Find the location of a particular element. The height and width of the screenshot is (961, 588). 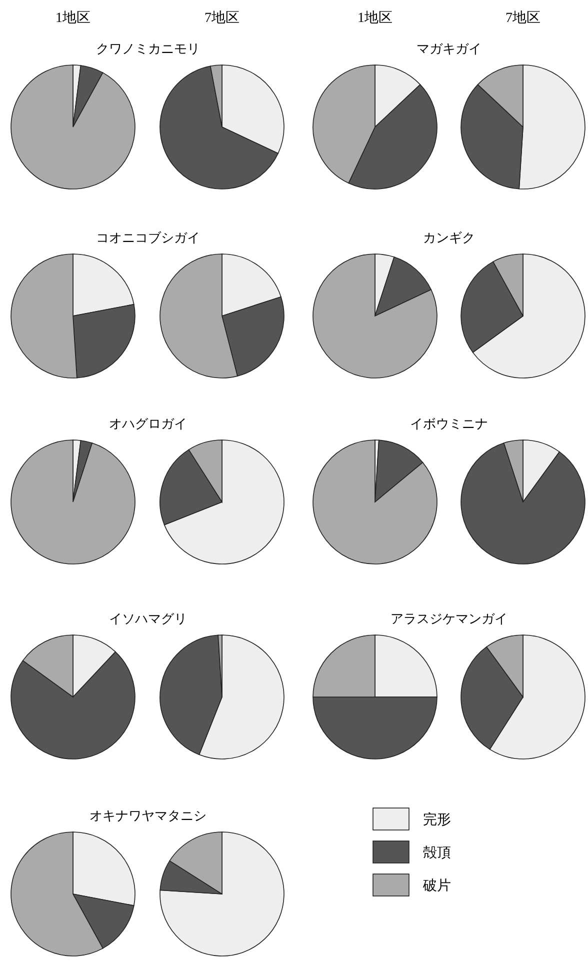

chart-title: クワノミカニモリ is located at coordinates (148, 48).